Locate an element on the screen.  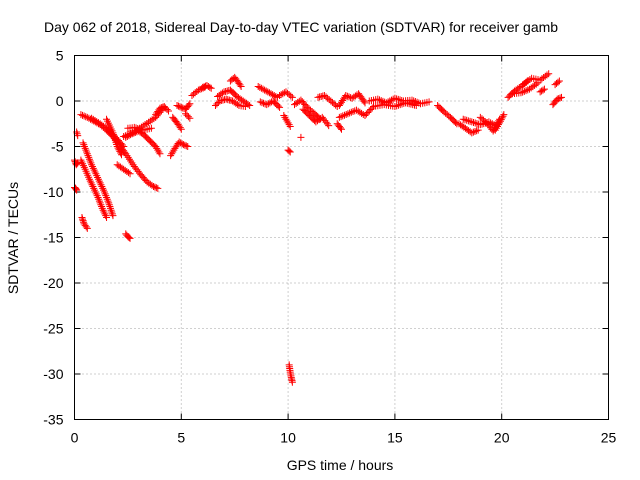
y-tick-label: 5 is located at coordinates (60, 56).